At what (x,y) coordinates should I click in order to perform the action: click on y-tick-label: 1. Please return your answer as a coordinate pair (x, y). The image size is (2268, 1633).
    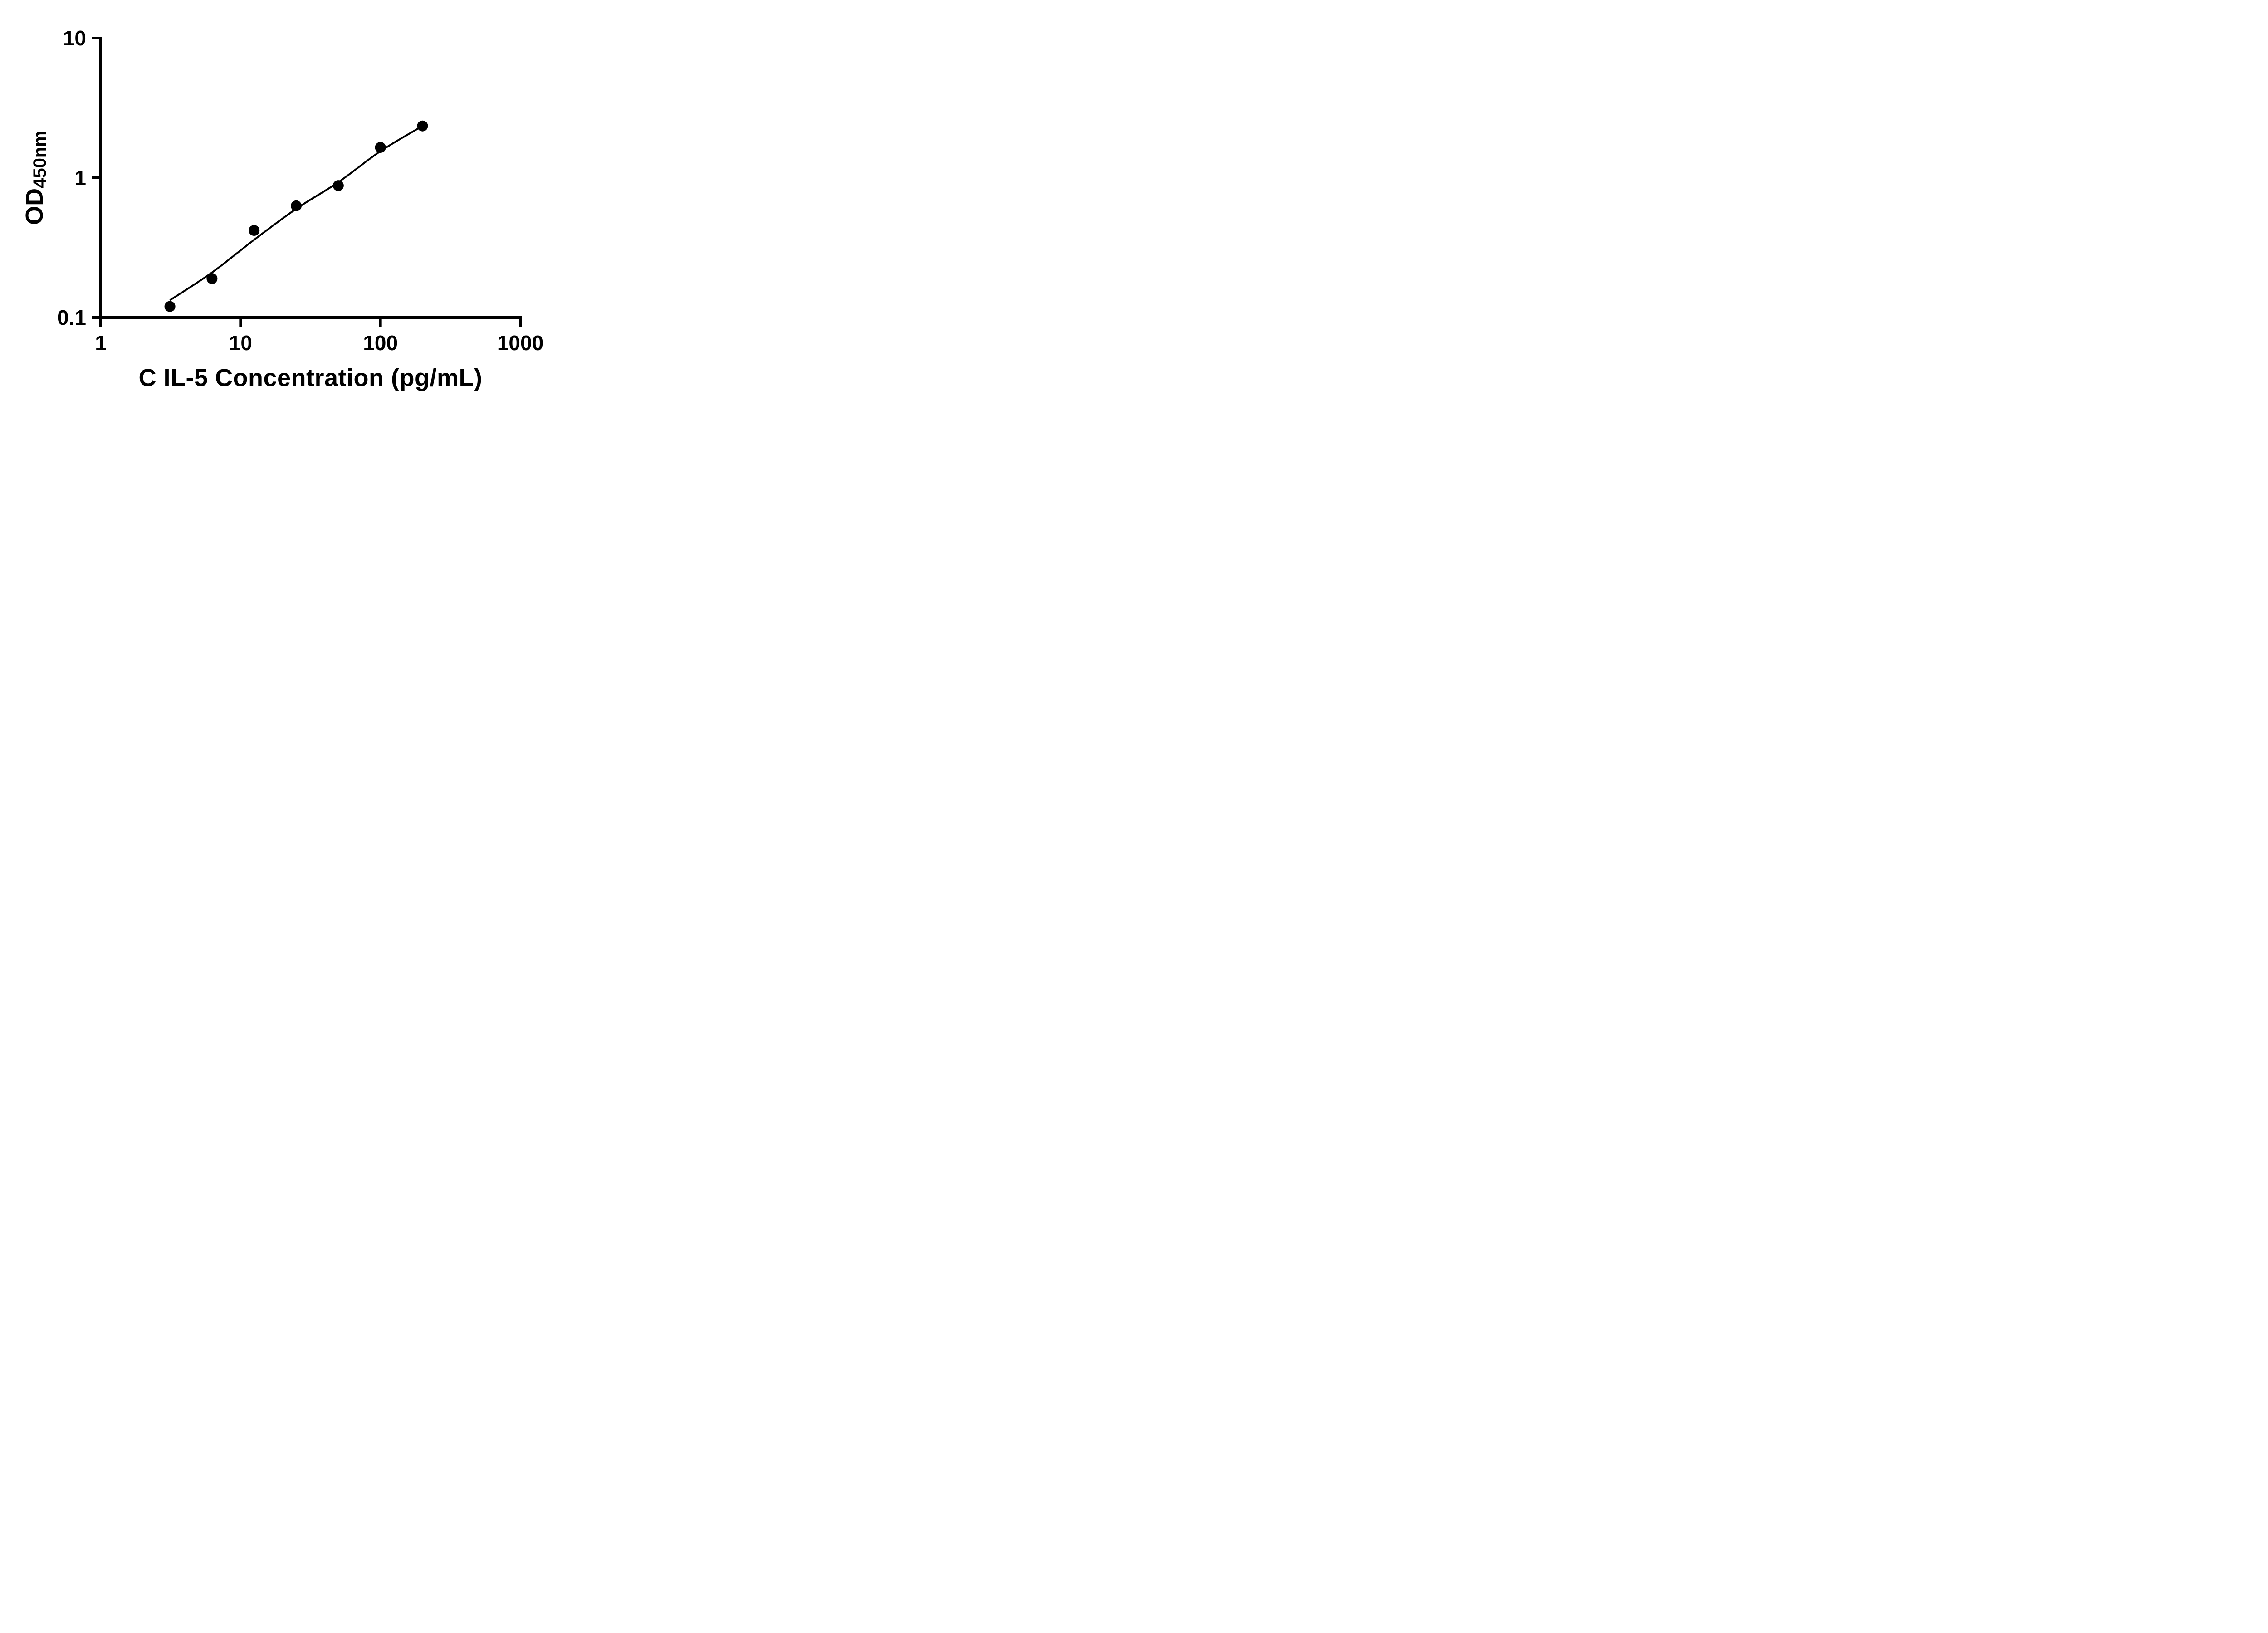
    Looking at the image, I should click on (80, 178).